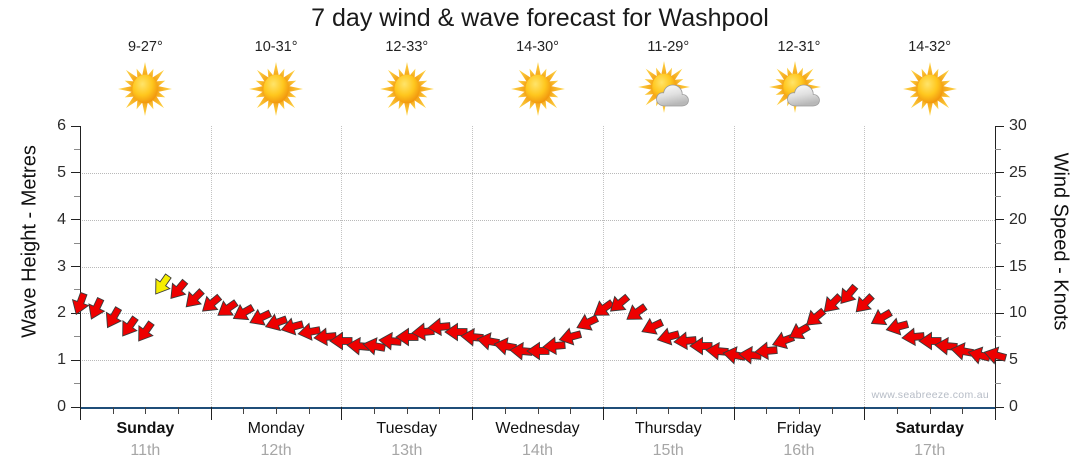 The width and height of the screenshot is (1080, 475). What do you see at coordinates (930, 395) in the screenshot?
I see `watermark: www.seabreeze.com.au` at bounding box center [930, 395].